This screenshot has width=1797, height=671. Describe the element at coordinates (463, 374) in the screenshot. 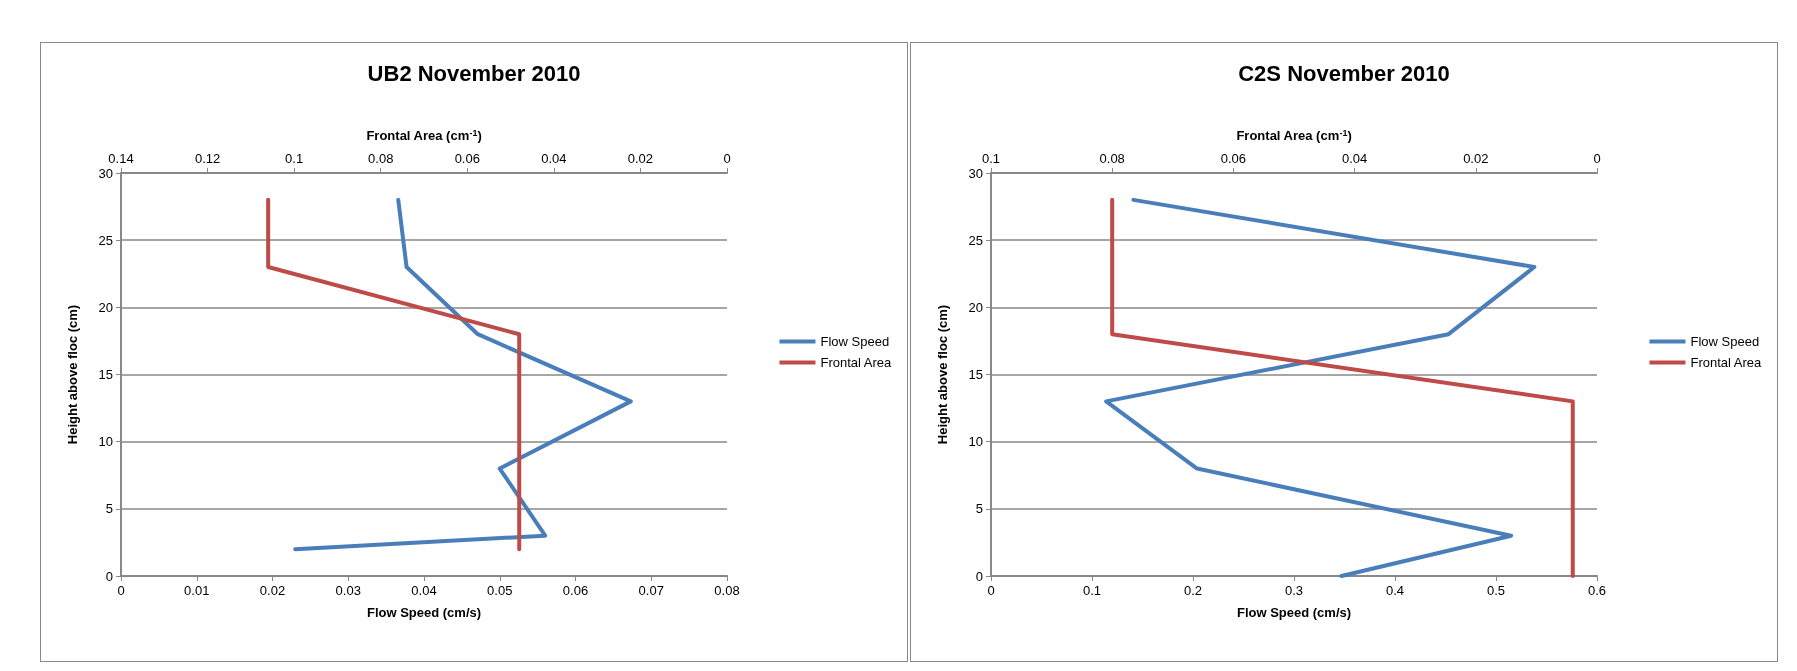

I see `line-series` at that location.